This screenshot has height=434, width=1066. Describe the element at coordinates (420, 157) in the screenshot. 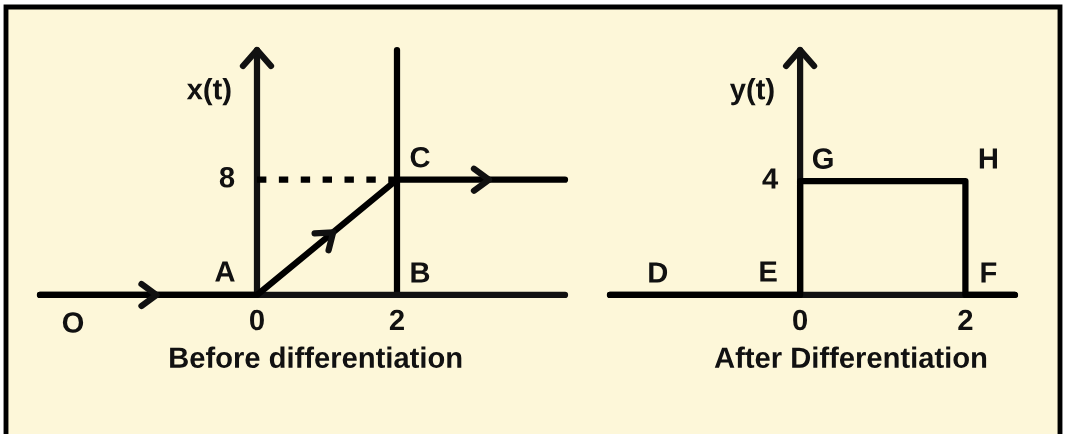

I see `annotation: C` at that location.